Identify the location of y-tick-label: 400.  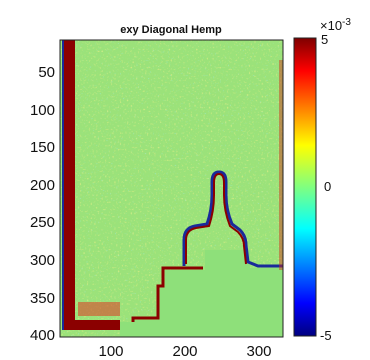
(42, 335).